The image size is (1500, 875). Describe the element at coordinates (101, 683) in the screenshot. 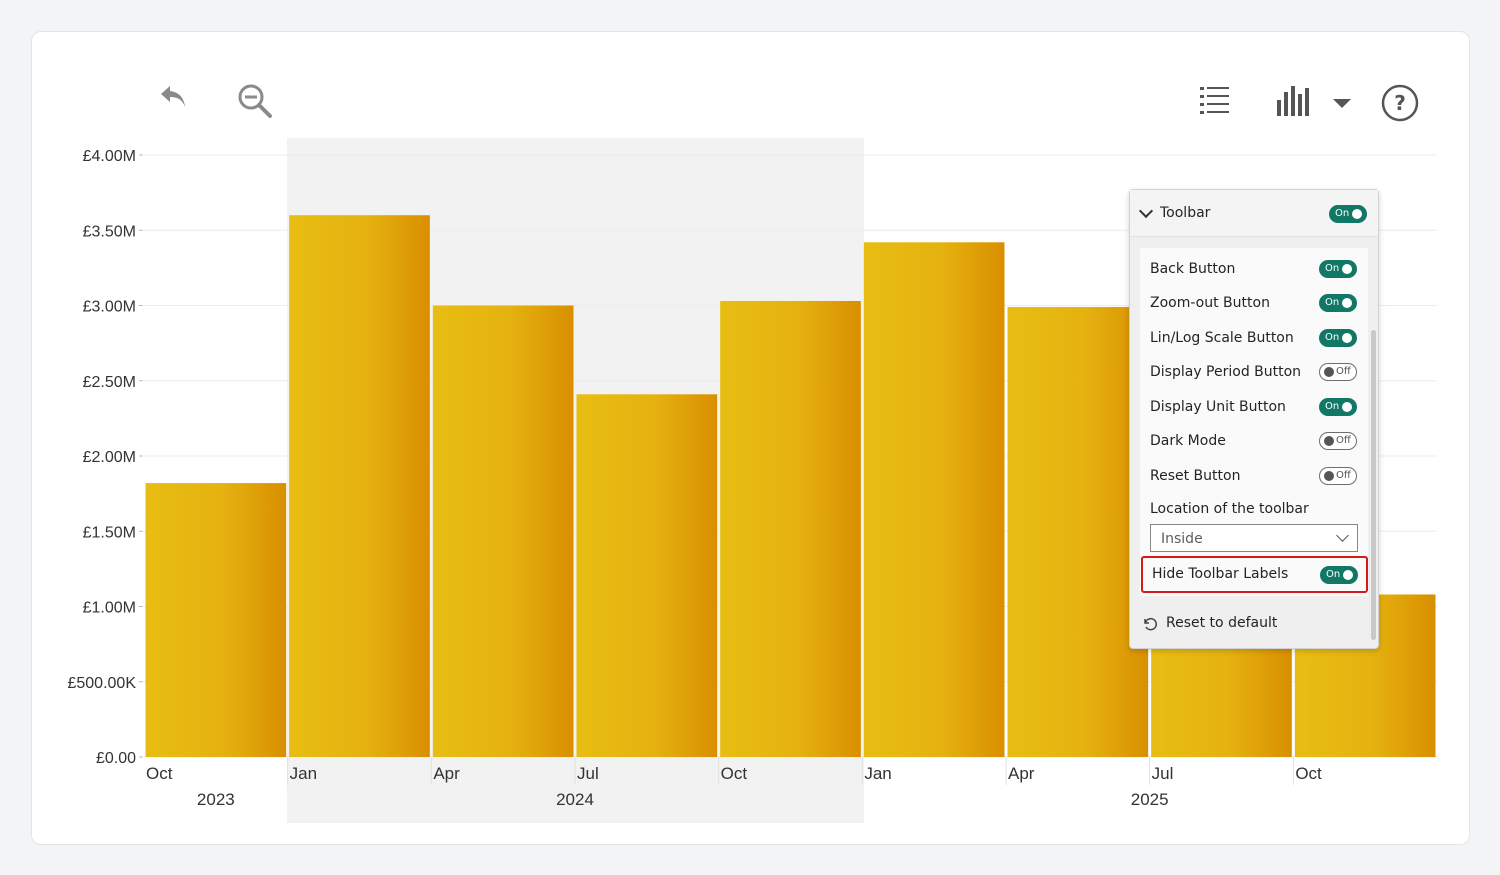

I see `y-tick-label: £500.00K` at that location.